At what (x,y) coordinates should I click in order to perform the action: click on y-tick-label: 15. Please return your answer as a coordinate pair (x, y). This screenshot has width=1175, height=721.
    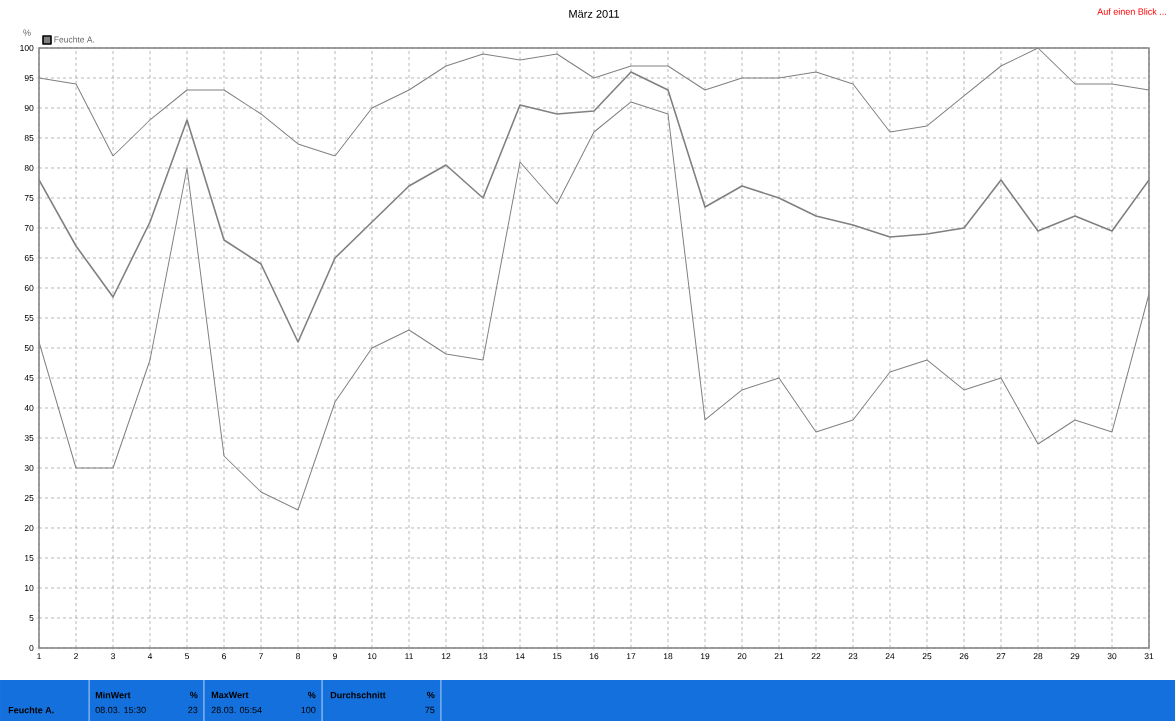
    Looking at the image, I should click on (29, 557).